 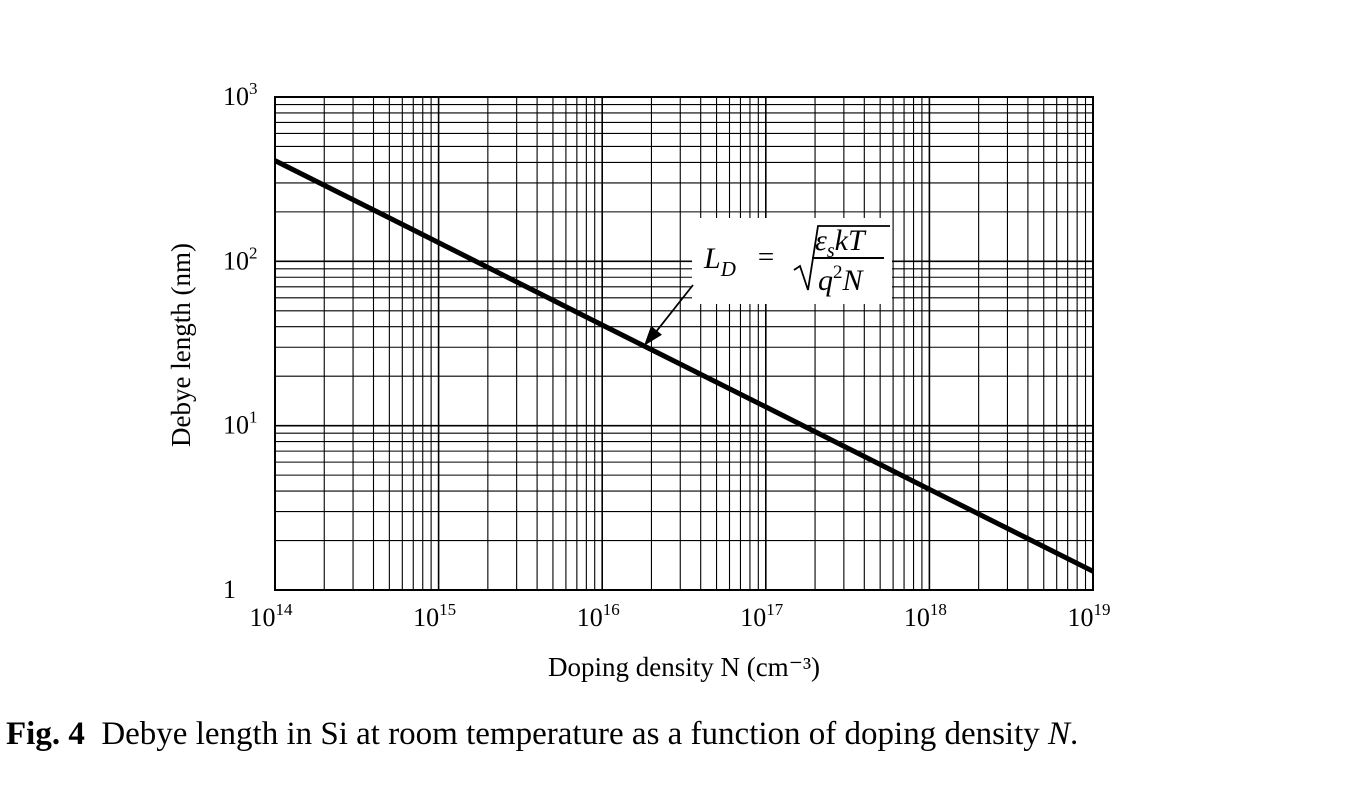 I want to click on annotation-arrow-head, so click(x=652, y=335).